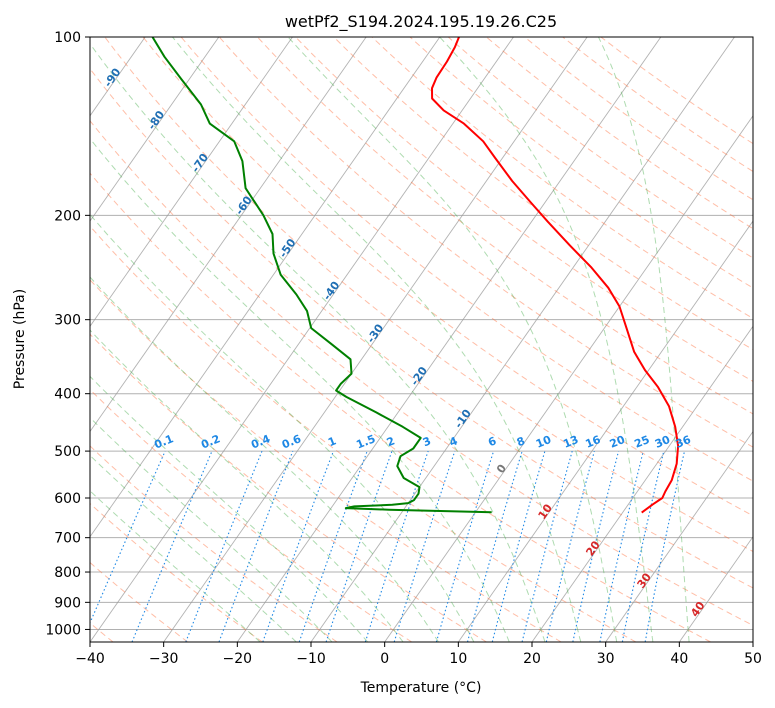 The image size is (775, 708). Describe the element at coordinates (458, 659) in the screenshot. I see `x-tick-label: 10` at that location.